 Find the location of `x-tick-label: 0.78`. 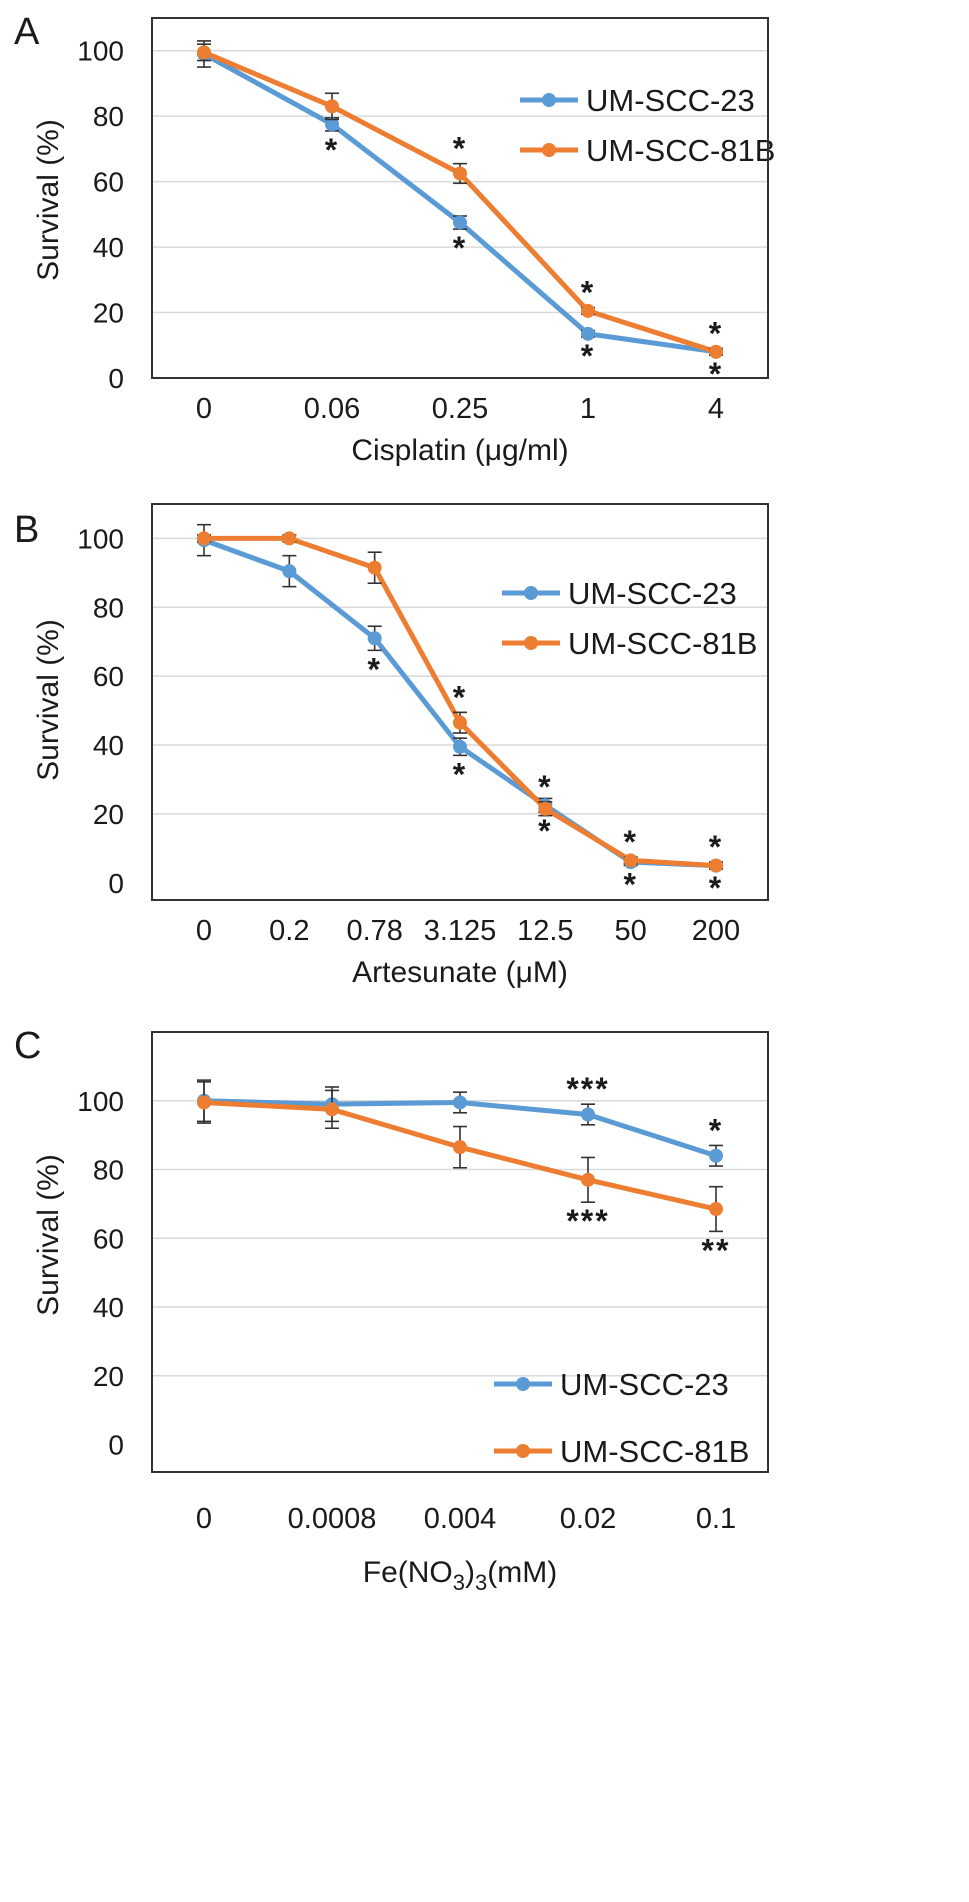

x-tick-label: 0.78 is located at coordinates (374, 931).